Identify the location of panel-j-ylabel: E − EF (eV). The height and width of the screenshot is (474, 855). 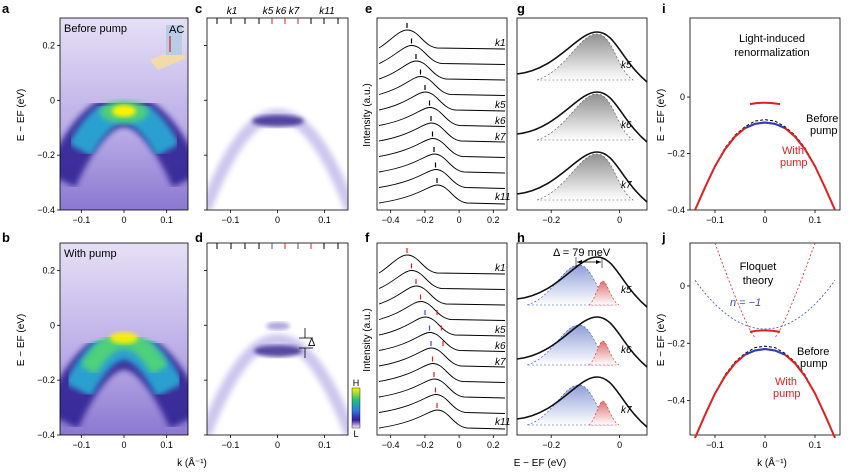
(661, 340).